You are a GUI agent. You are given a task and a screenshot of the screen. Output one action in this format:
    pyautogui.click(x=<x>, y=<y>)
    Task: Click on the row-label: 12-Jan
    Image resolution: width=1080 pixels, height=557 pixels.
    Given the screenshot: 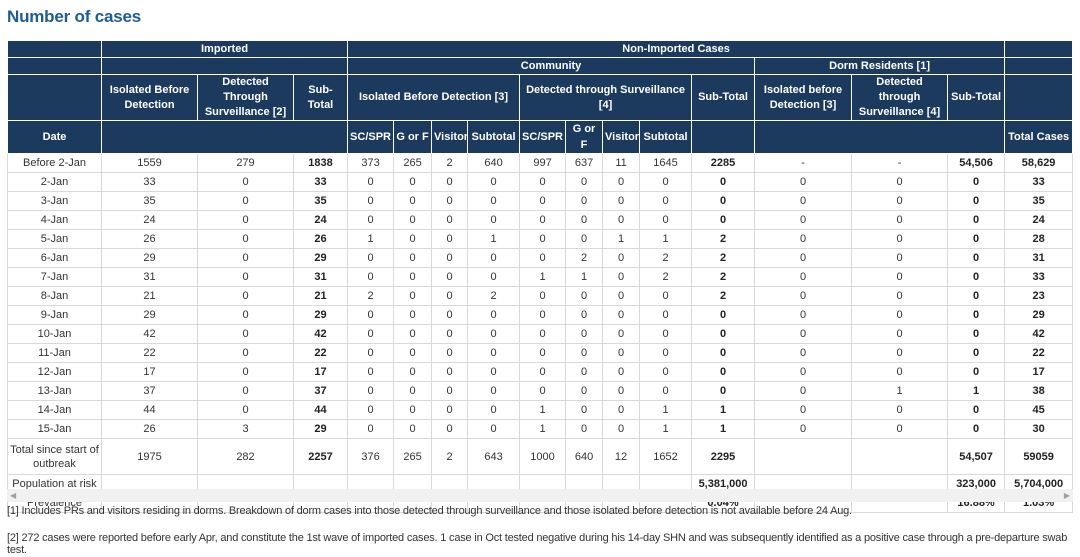 What is the action you would take?
    pyautogui.click(x=54, y=372)
    